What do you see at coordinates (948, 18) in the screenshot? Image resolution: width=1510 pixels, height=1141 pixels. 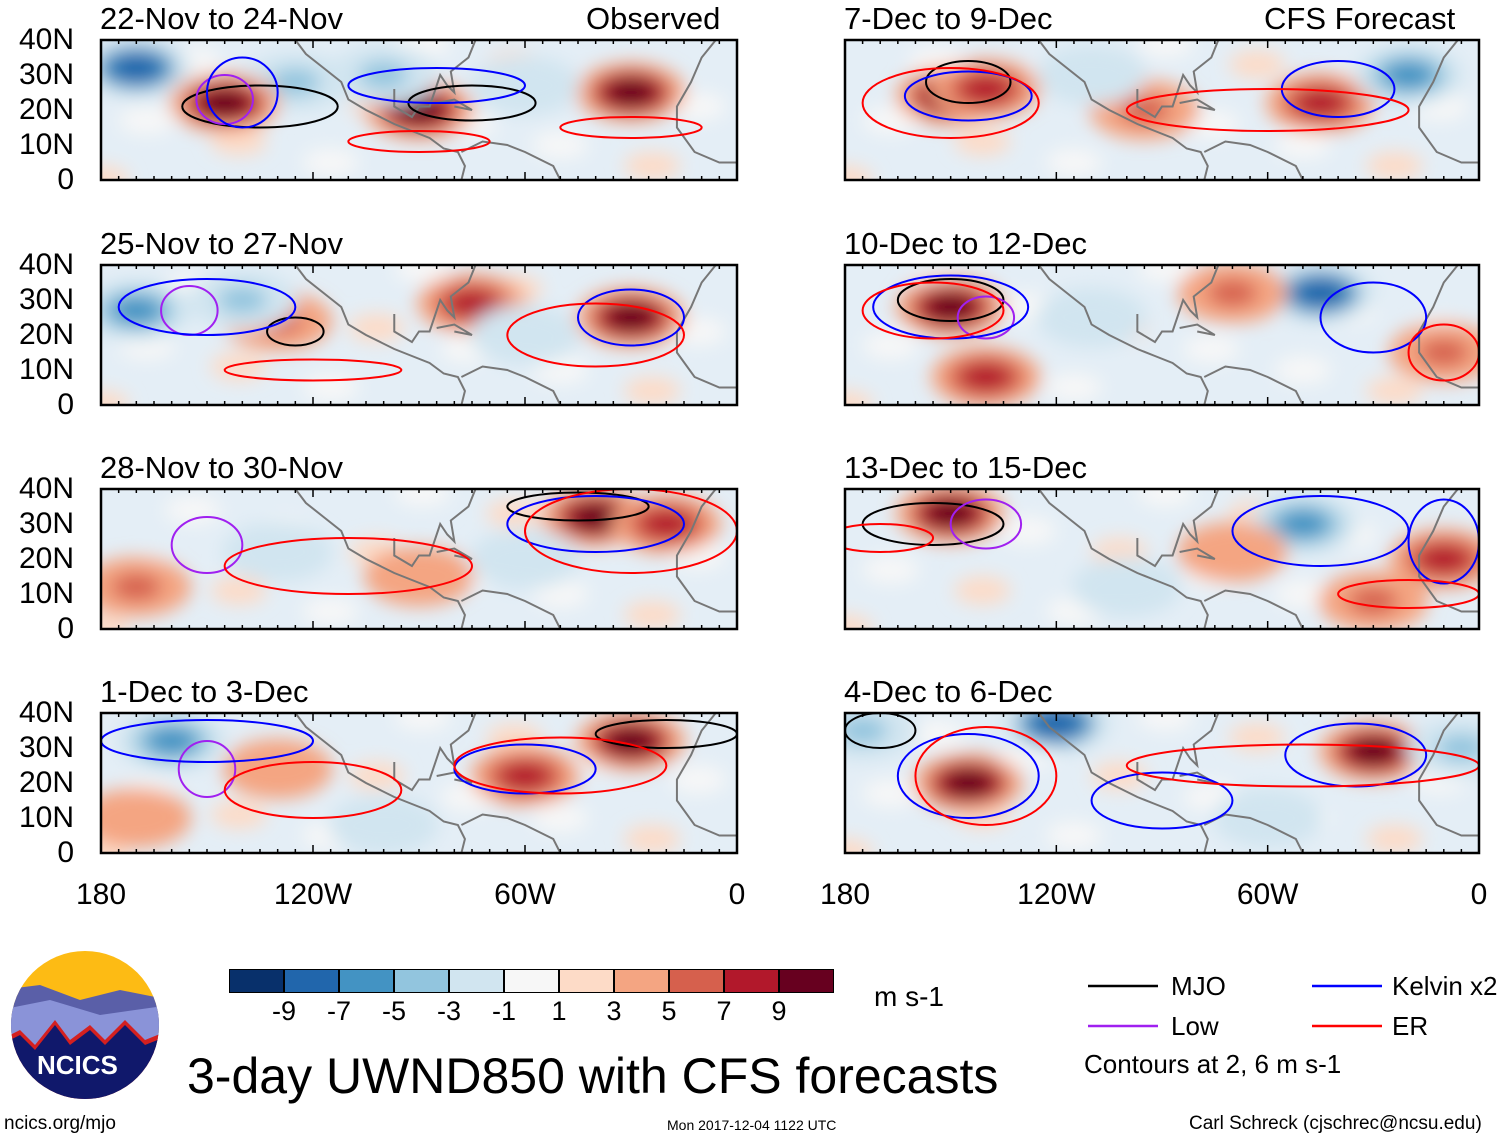 I see `panel-title: 7-Dec to 9-Dec` at bounding box center [948, 18].